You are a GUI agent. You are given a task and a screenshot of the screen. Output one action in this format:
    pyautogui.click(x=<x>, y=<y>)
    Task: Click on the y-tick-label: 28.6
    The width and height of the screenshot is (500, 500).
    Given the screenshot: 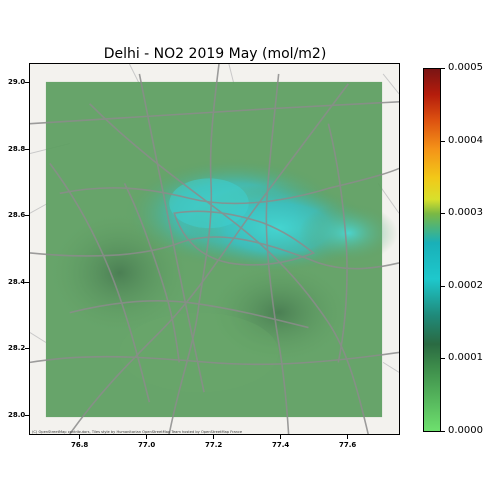 What is the action you would take?
    pyautogui.click(x=17, y=215)
    